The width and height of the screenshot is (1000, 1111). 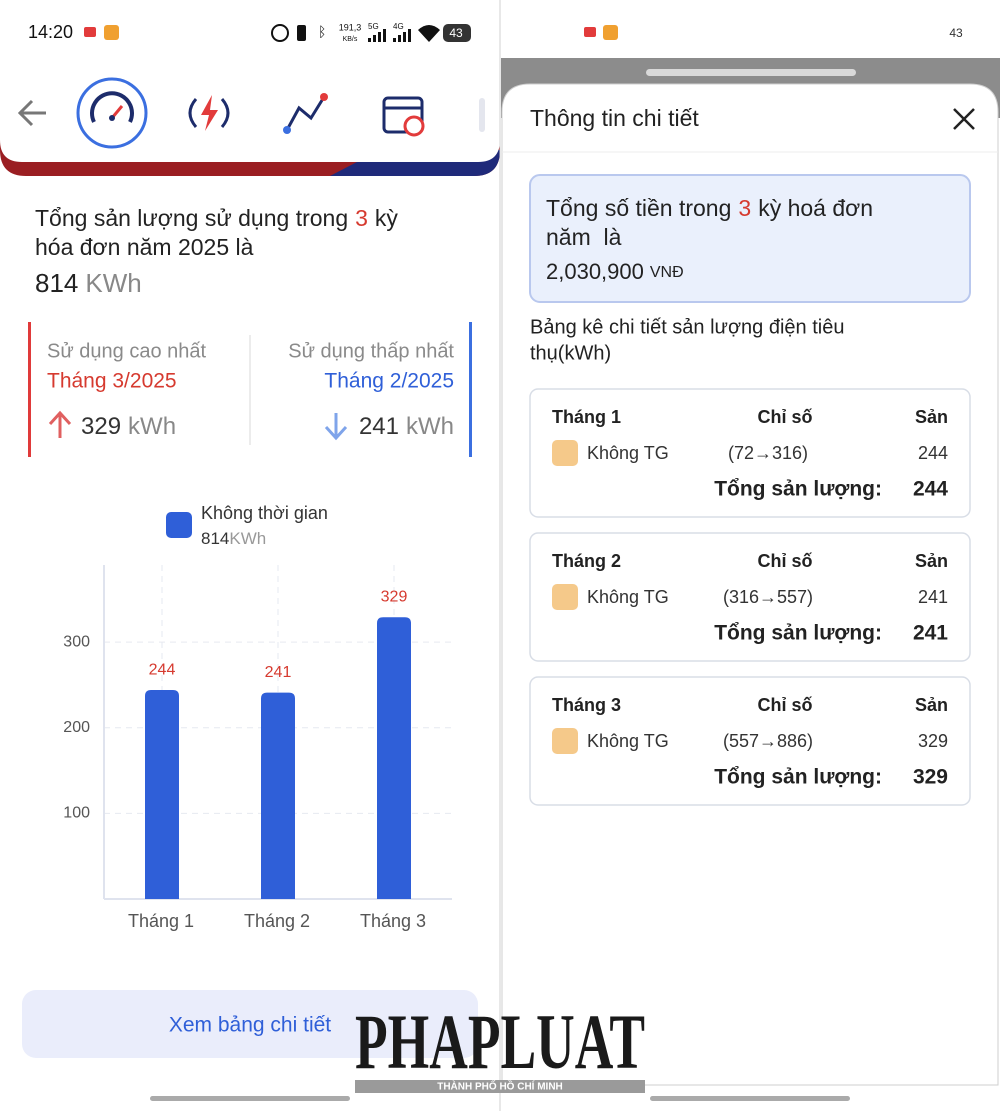 I want to click on total-box-line1: Tổng số tiền trong 3 kỳ hoá đơn, so click(x=709, y=208).